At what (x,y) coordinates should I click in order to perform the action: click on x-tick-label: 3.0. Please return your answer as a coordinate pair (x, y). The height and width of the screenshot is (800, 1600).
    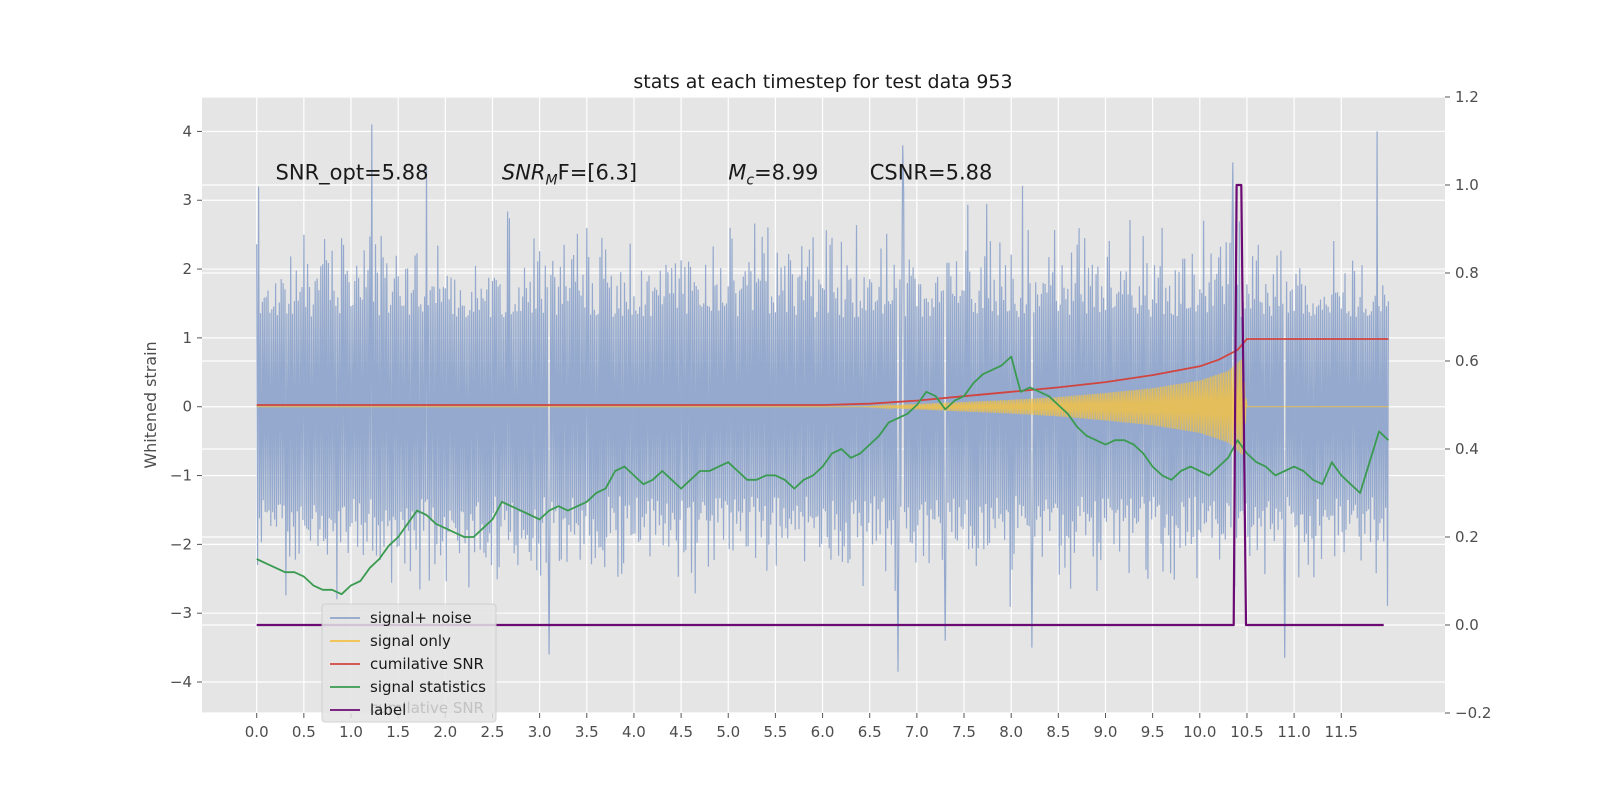
    Looking at the image, I should click on (540, 732).